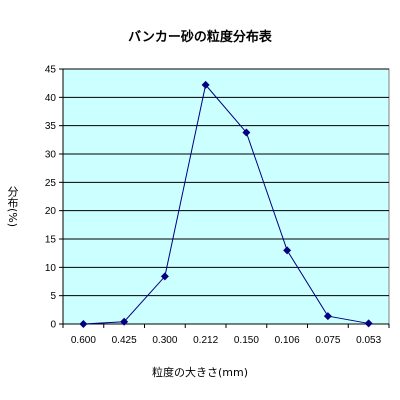 The image size is (400, 400). What do you see at coordinates (51, 183) in the screenshot?
I see `y-tick-label: 25` at bounding box center [51, 183].